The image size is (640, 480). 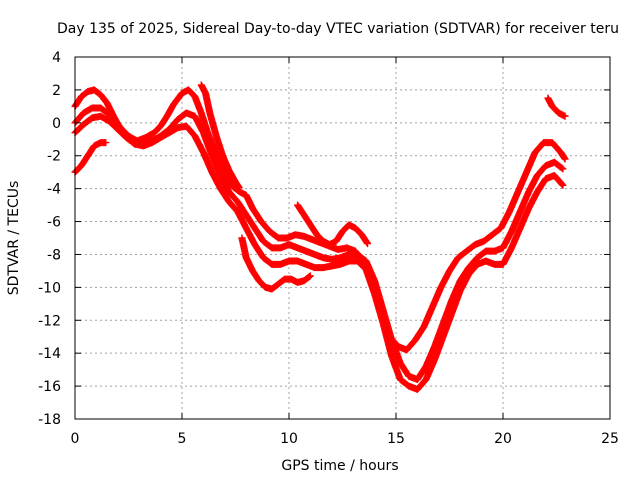 What do you see at coordinates (54, 223) in the screenshot?
I see `y-tick-label: -6` at bounding box center [54, 223].